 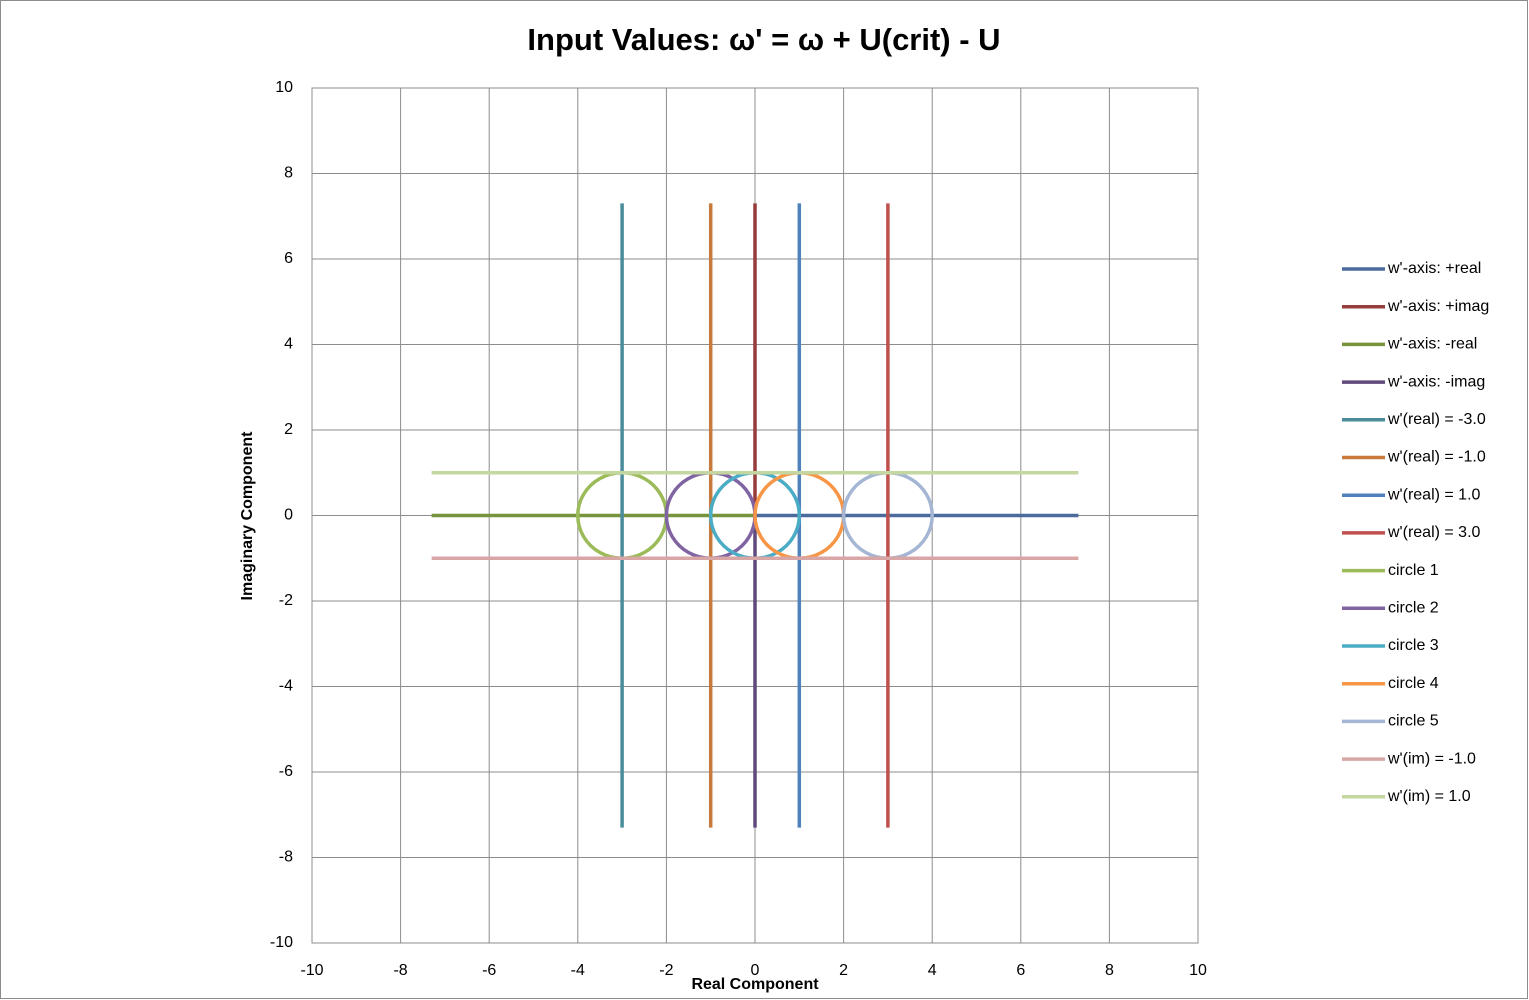 I want to click on x-axis-label: Real Component, so click(x=755, y=984).